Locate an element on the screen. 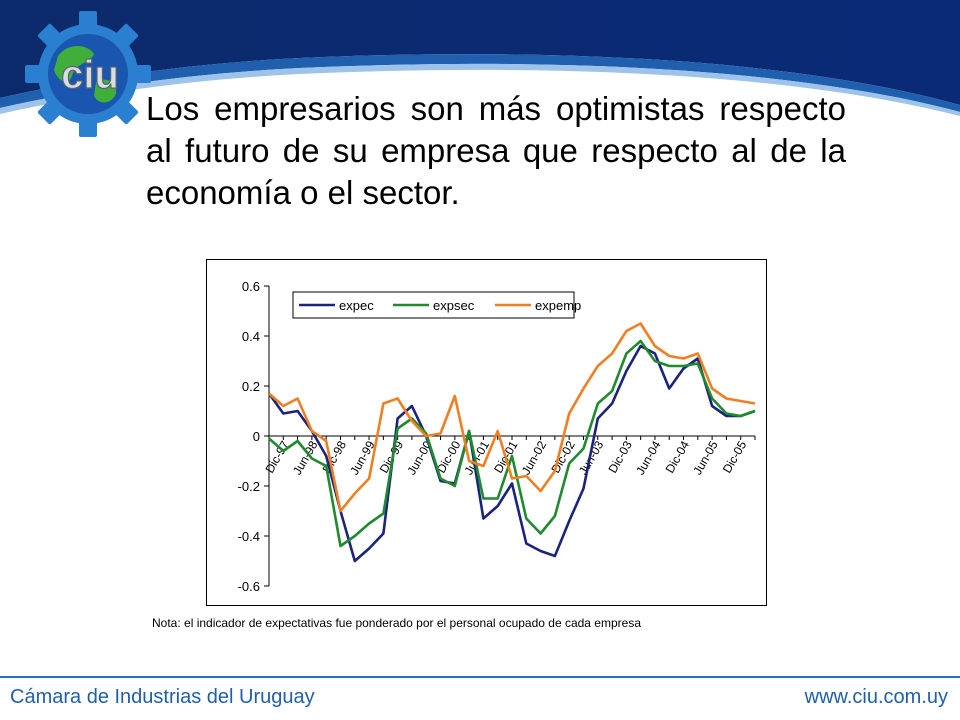 Image resolution: width=960 pixels, height=720 pixels. x-tick-label: Dic-98 is located at coordinates (335, 456).